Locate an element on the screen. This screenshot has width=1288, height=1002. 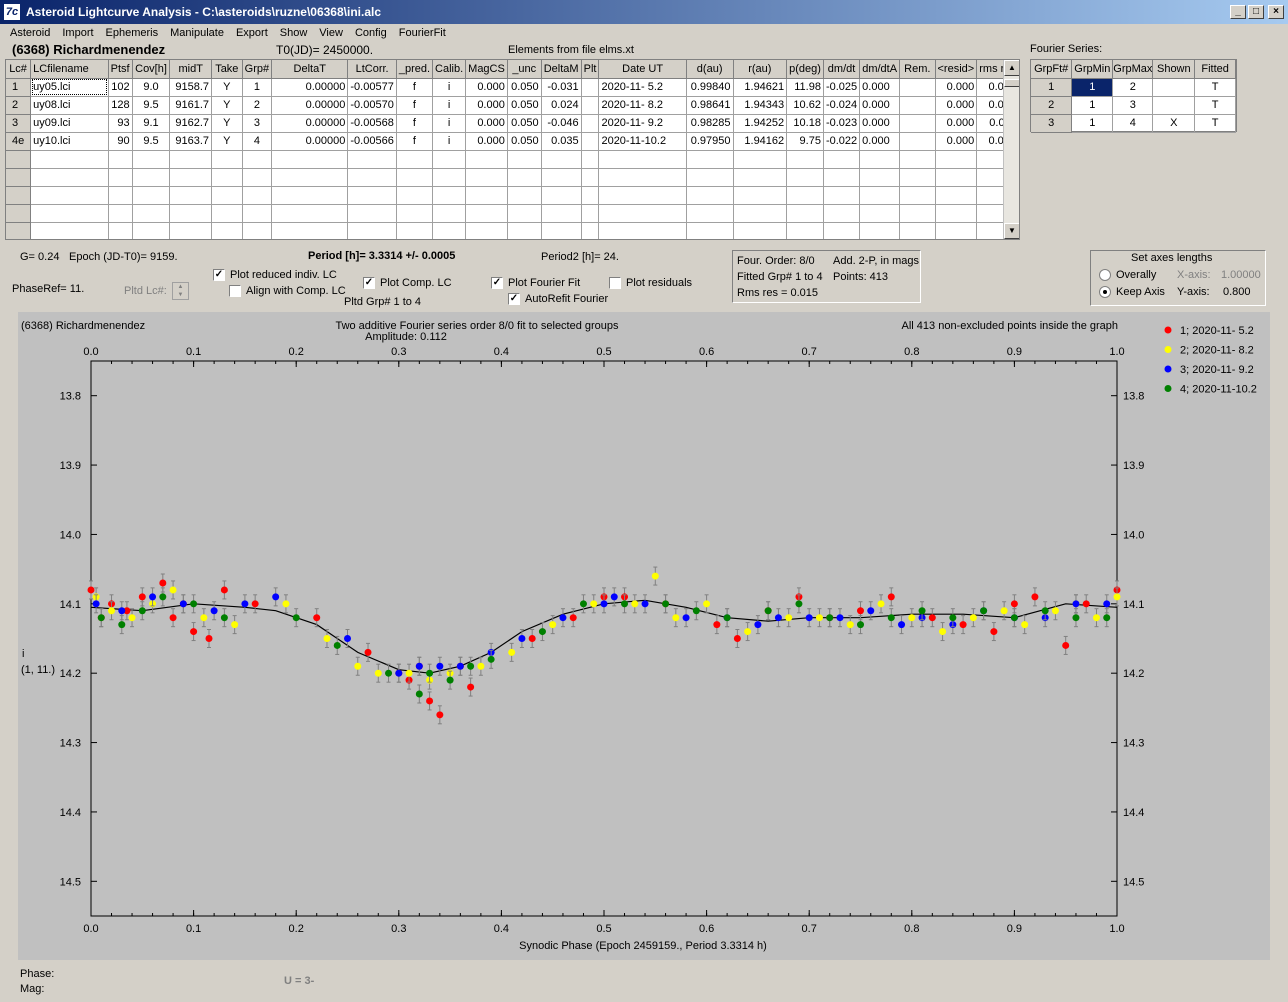
fourier-row-header: 2 is located at coordinates (1052, 105).